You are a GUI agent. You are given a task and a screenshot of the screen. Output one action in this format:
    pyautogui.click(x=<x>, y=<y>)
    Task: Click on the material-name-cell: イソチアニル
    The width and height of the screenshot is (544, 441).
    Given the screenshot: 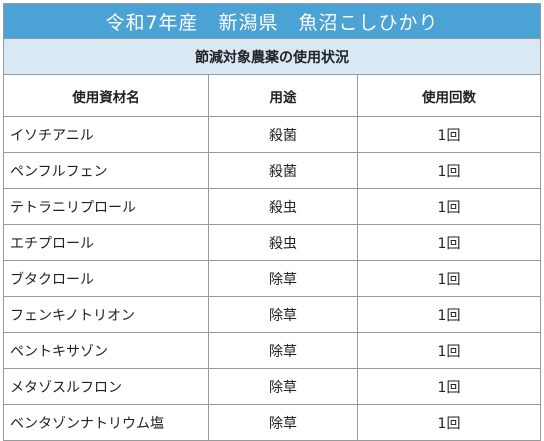 What is the action you would take?
    pyautogui.click(x=106, y=135)
    